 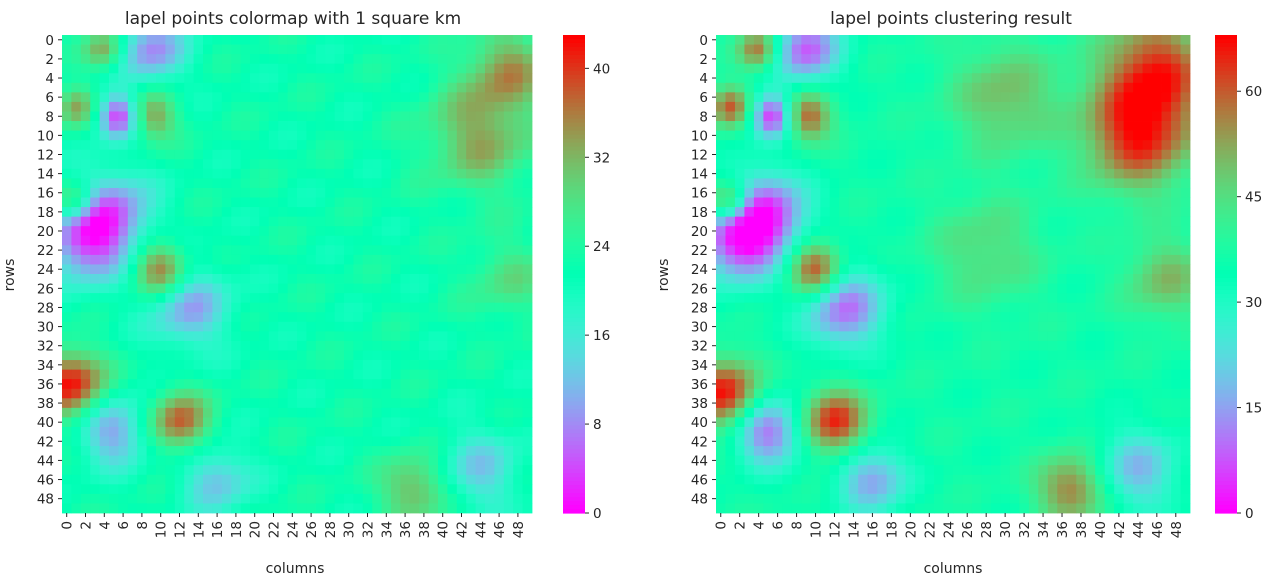 What do you see at coordinates (45, 251) in the screenshot?
I see `y-tick-label: 22` at bounding box center [45, 251].